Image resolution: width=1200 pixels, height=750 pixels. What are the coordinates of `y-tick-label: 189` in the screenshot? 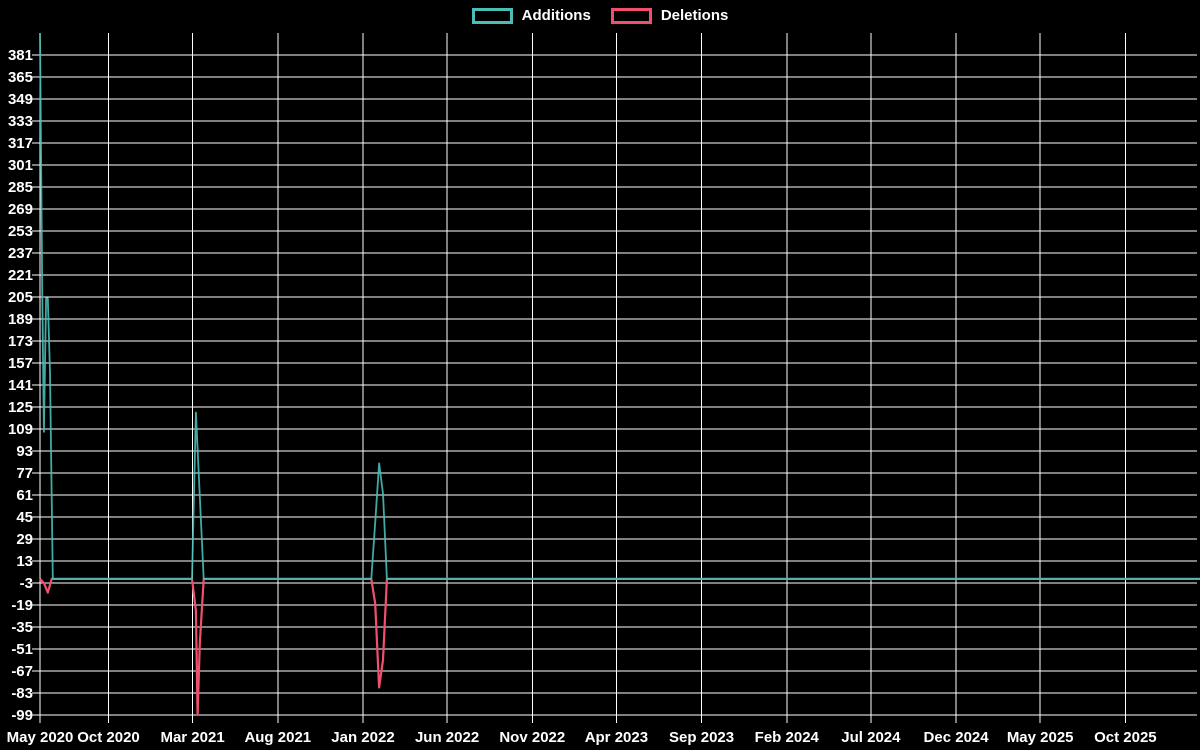 It's located at (20, 319).